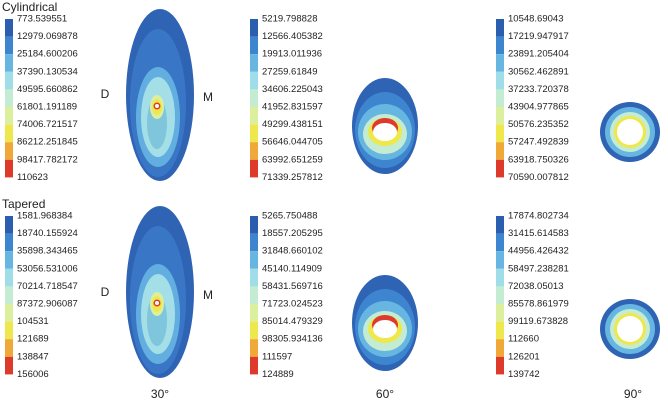 Image resolution: width=668 pixels, height=408 pixels. What do you see at coordinates (538, 177) in the screenshot?
I see `legend-value: 70590.007812` at bounding box center [538, 177].